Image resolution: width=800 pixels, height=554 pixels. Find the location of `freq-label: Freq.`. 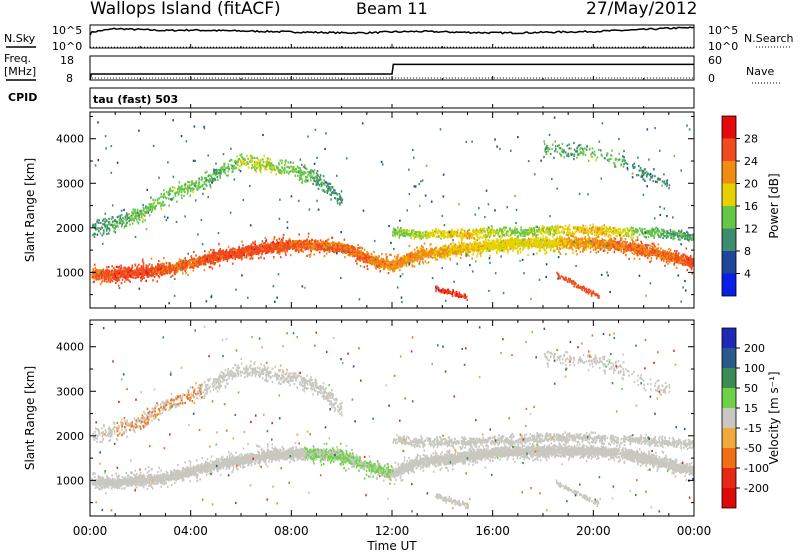

freq-label: Freq. is located at coordinates (17, 58).